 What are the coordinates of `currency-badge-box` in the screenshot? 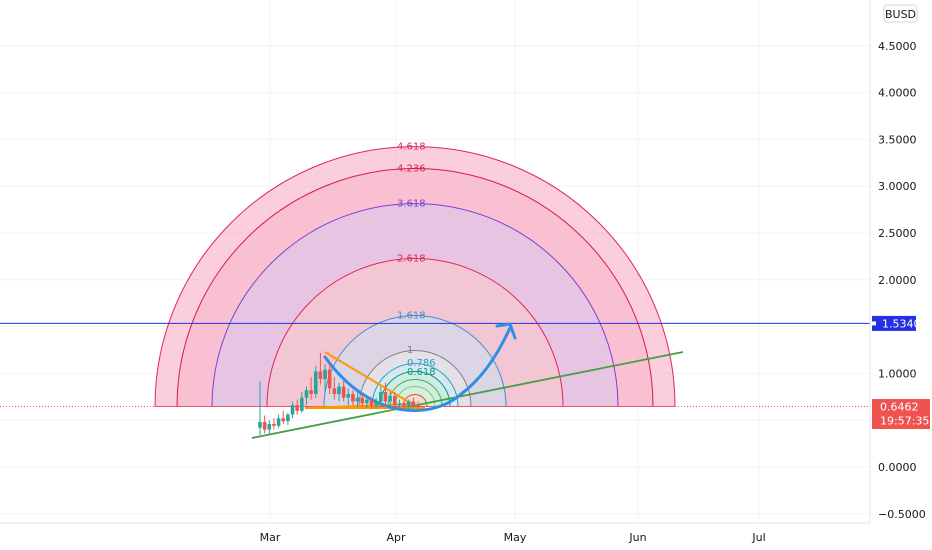 It's located at (900, 13).